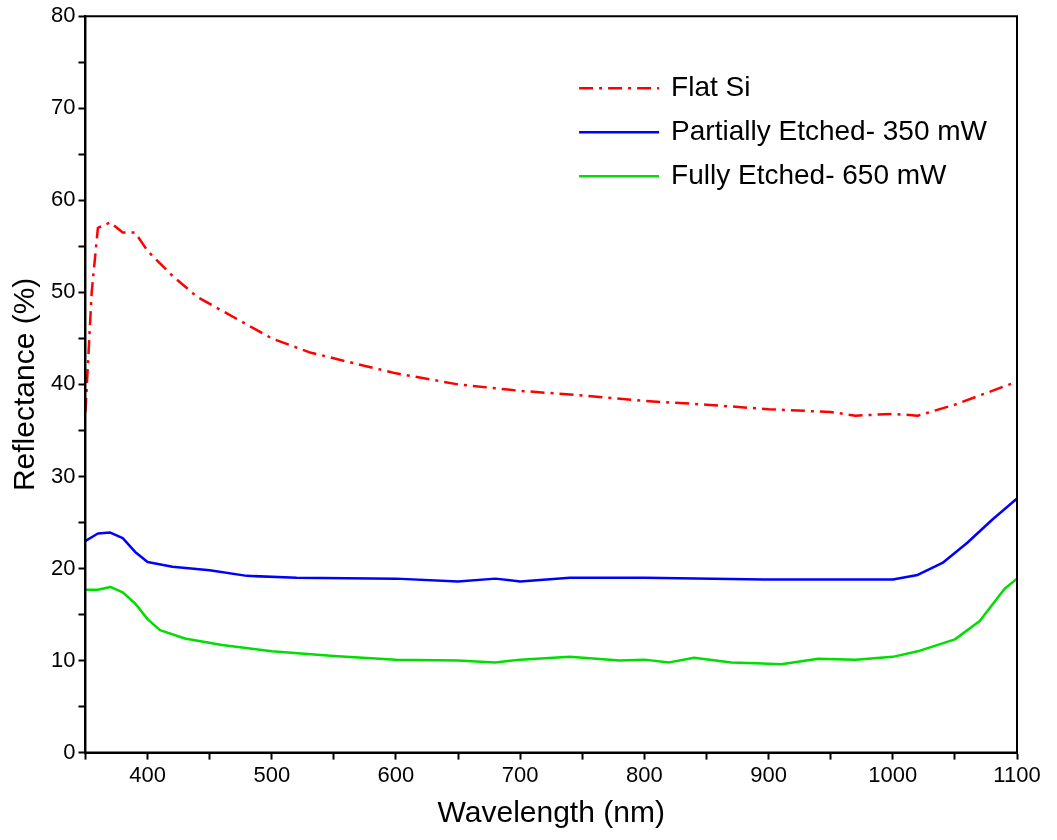  Describe the element at coordinates (69, 751) in the screenshot. I see `y-tick-label: 0` at that location.